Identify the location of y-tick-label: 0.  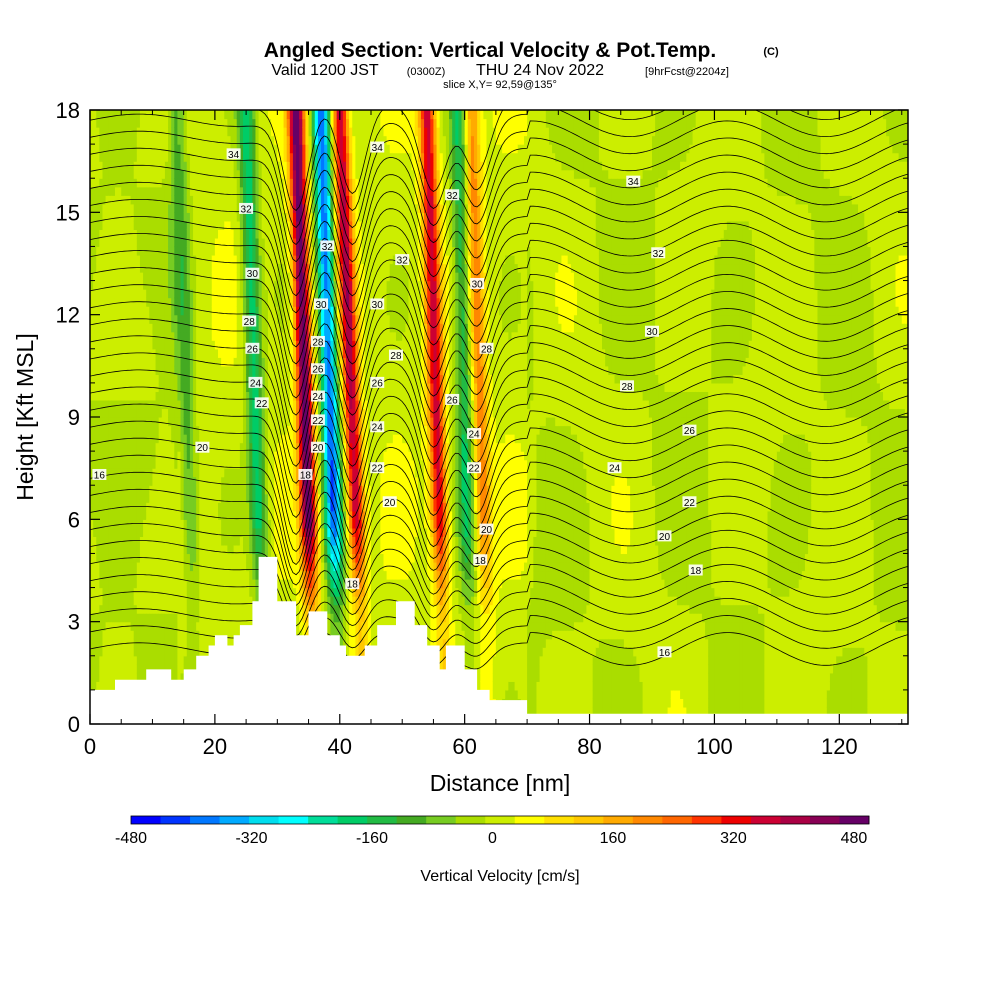
(74, 724).